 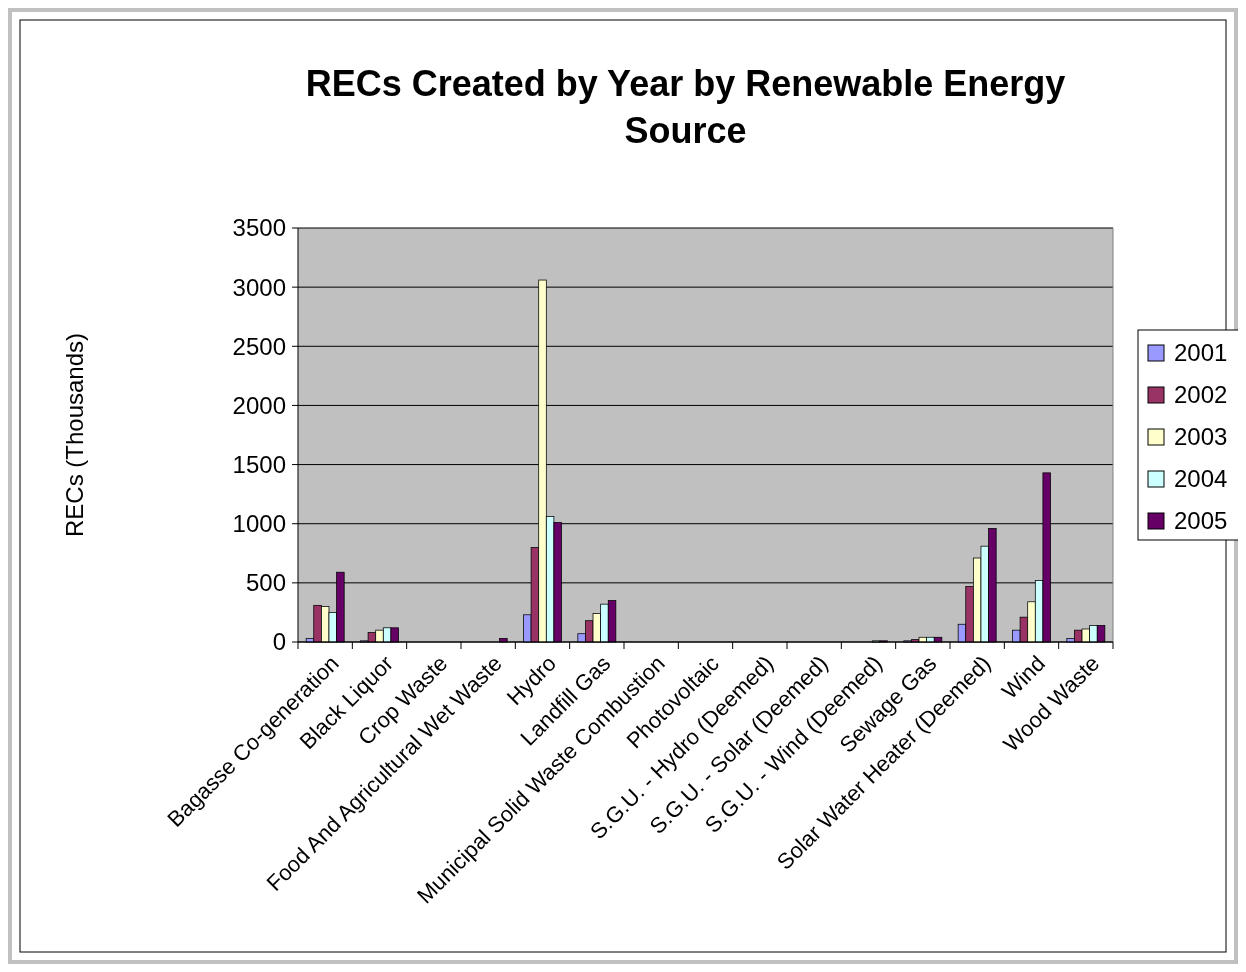 What do you see at coordinates (279, 642) in the screenshot?
I see `y-tick-label: 0` at bounding box center [279, 642].